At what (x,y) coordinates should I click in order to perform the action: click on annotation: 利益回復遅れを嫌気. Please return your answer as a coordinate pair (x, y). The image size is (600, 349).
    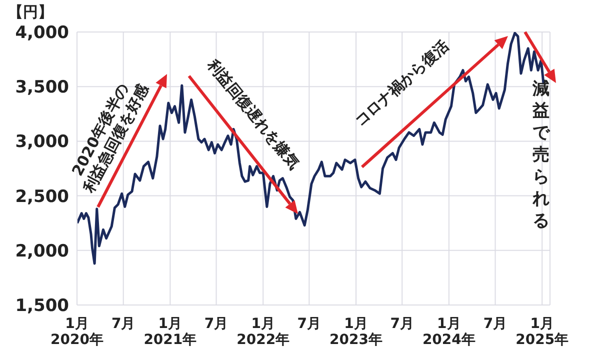
    Looking at the image, I should click on (254, 113).